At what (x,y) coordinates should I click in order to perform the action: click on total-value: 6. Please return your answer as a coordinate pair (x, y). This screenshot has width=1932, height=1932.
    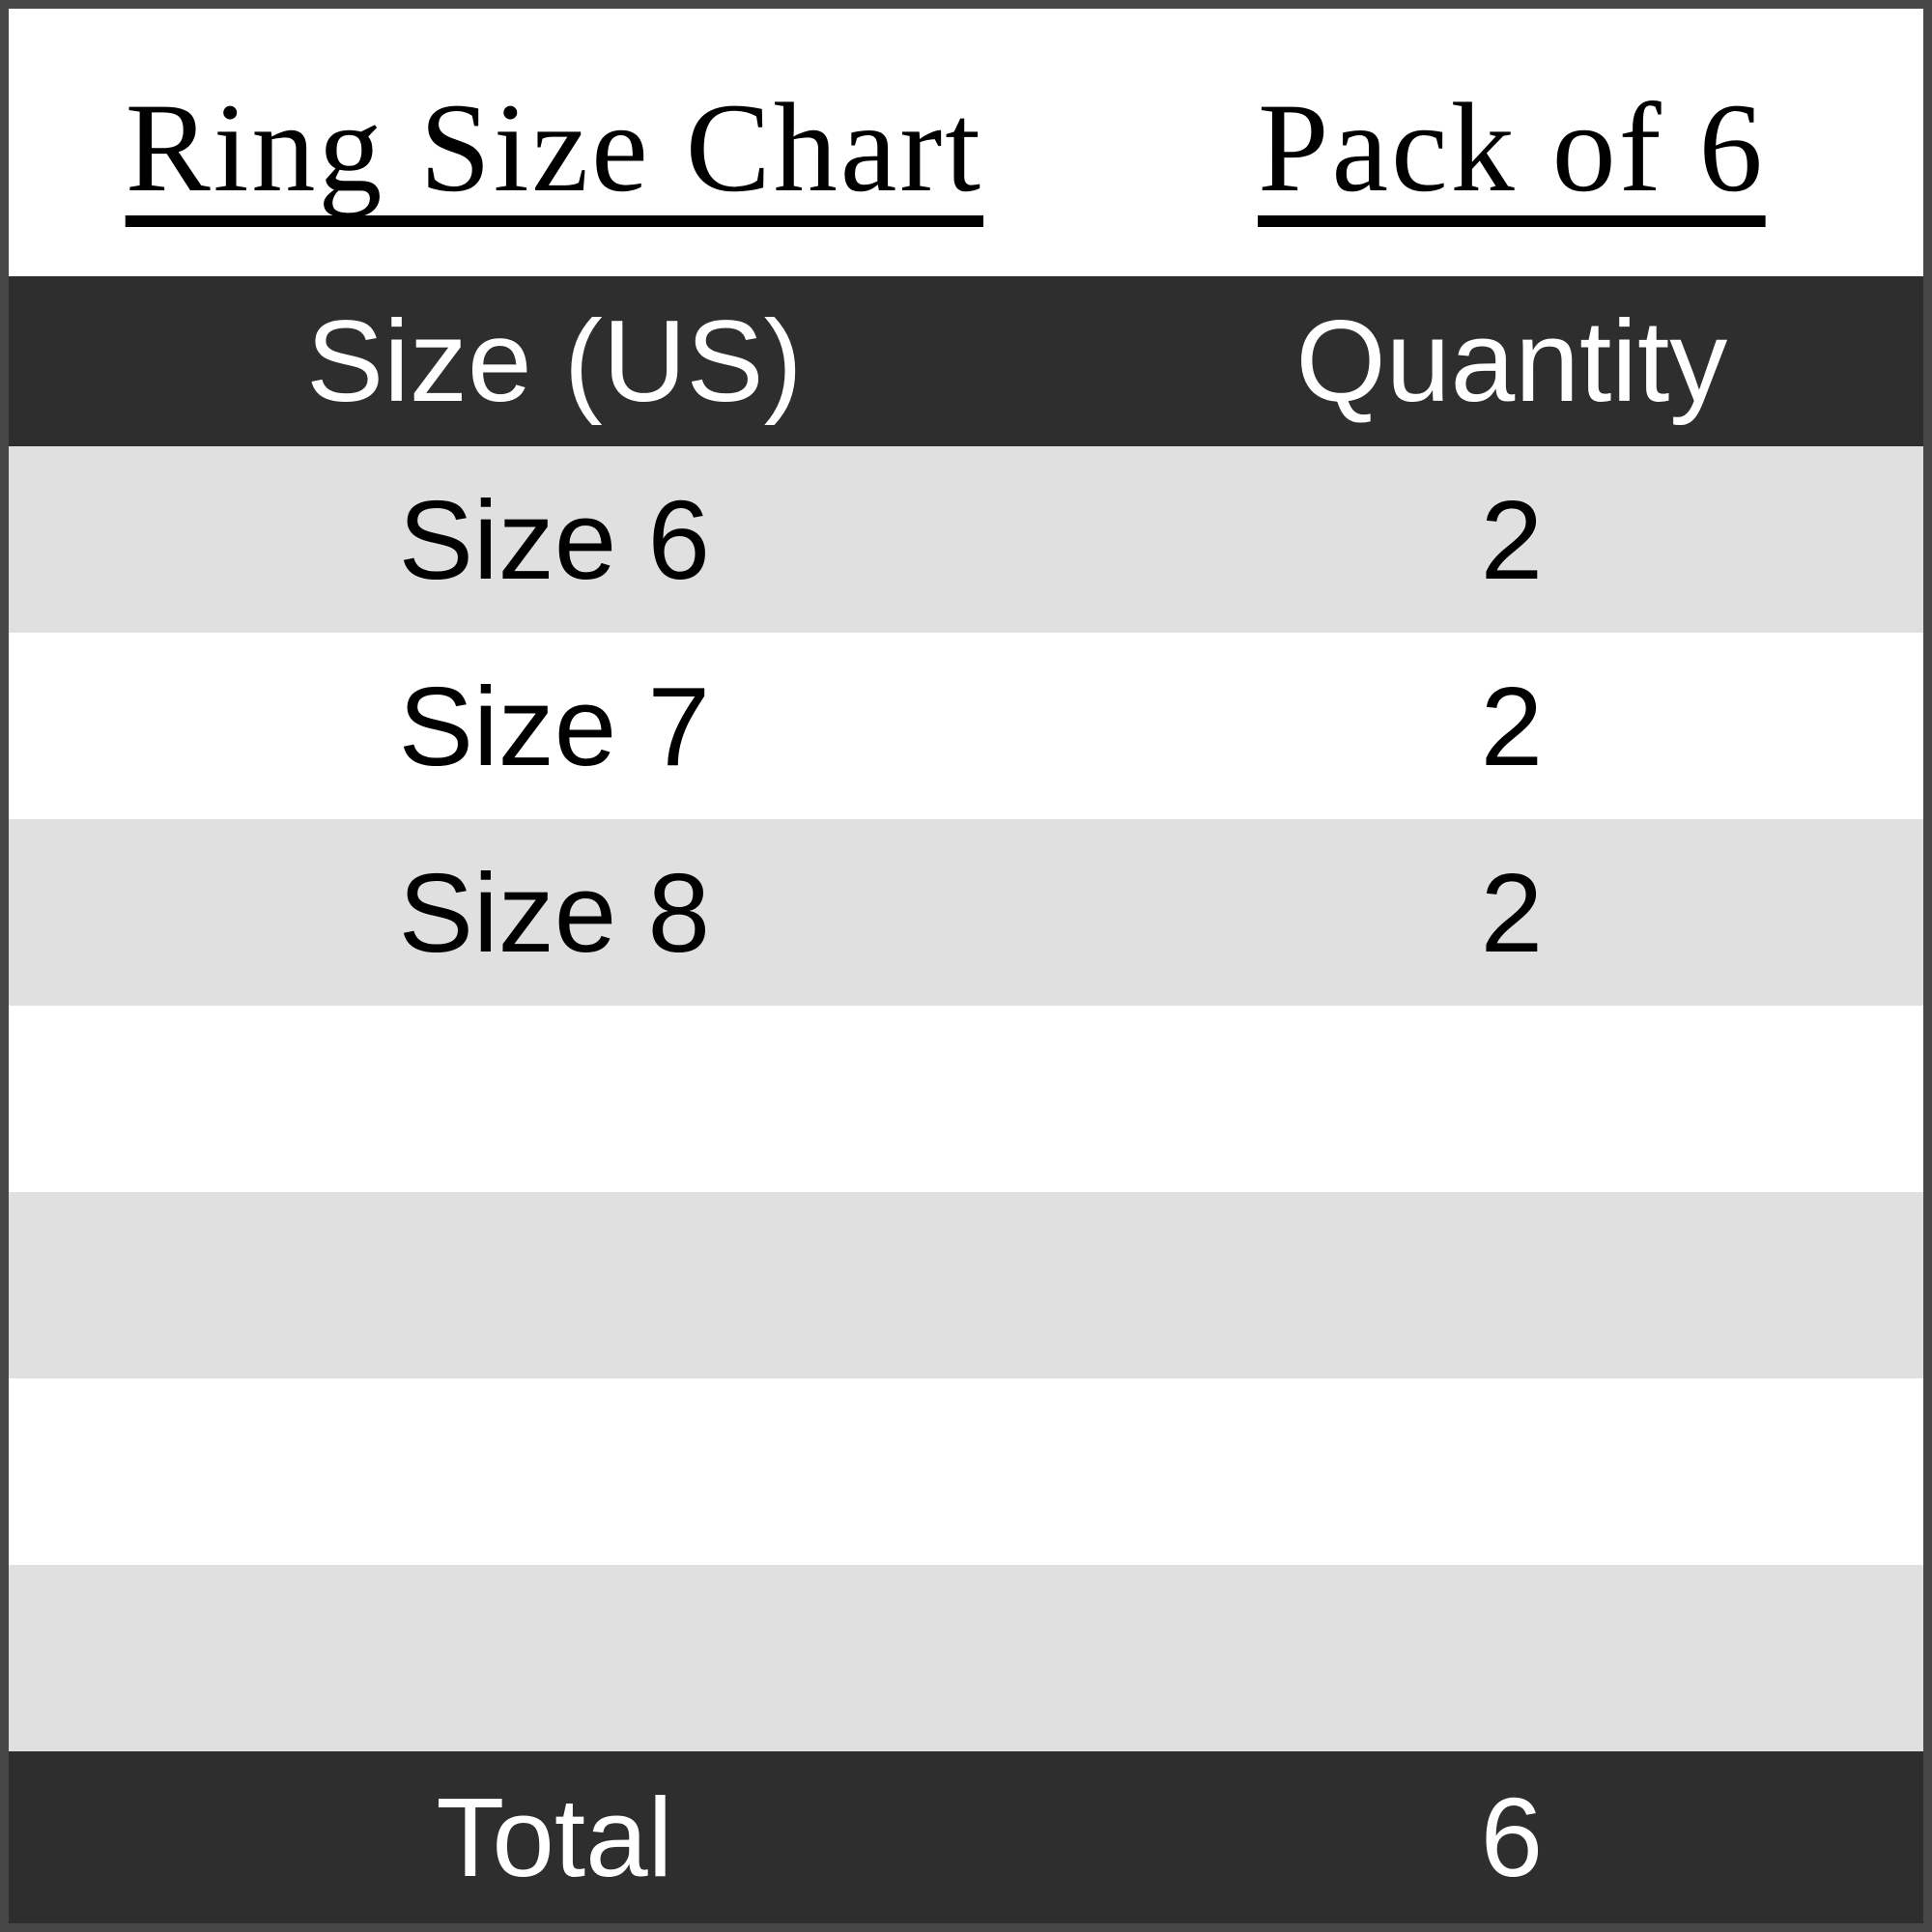
    Looking at the image, I should click on (1512, 1837).